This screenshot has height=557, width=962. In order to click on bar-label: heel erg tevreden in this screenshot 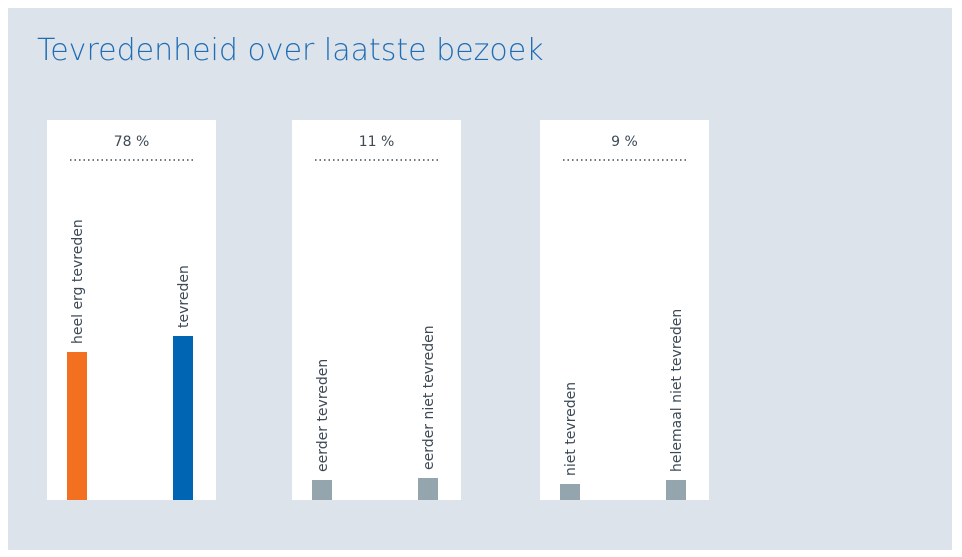, I will do `click(78, 281)`.